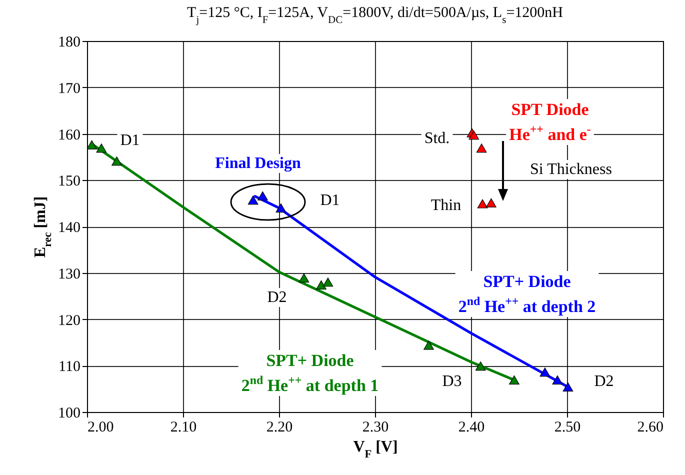  What do you see at coordinates (69, 182) in the screenshot?
I see `y-tick-label: 150` at bounding box center [69, 182].